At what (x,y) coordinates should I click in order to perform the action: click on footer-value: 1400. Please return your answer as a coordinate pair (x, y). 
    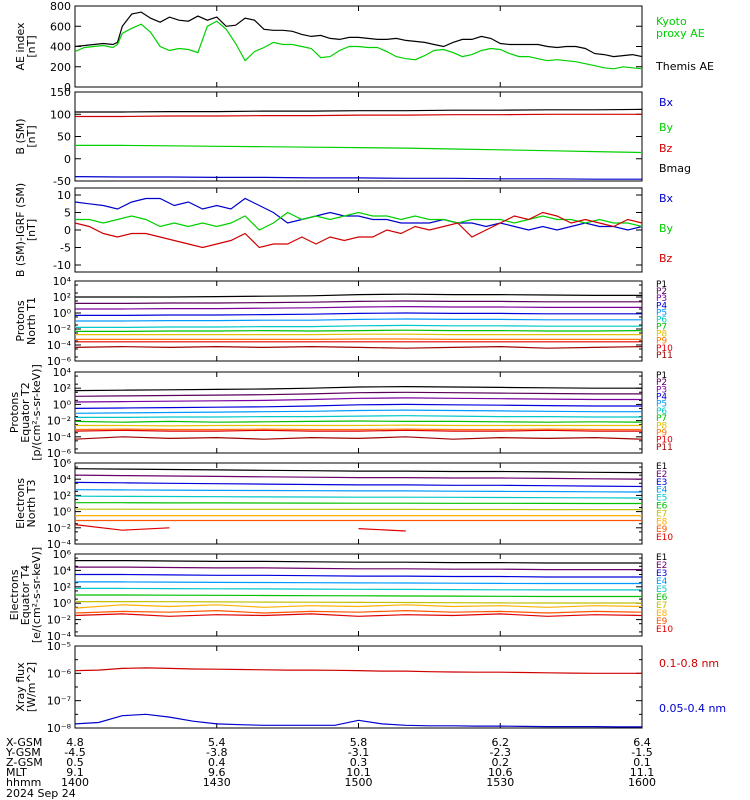
    Looking at the image, I should click on (75, 782).